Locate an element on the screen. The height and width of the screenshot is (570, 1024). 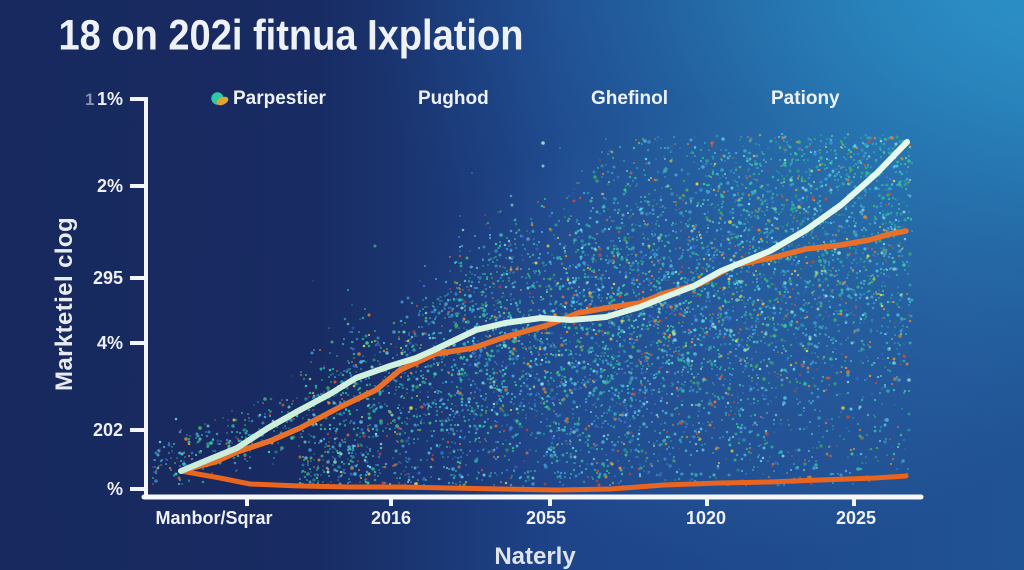
svg-text: Marktetiel clog is located at coordinates (64, 304).